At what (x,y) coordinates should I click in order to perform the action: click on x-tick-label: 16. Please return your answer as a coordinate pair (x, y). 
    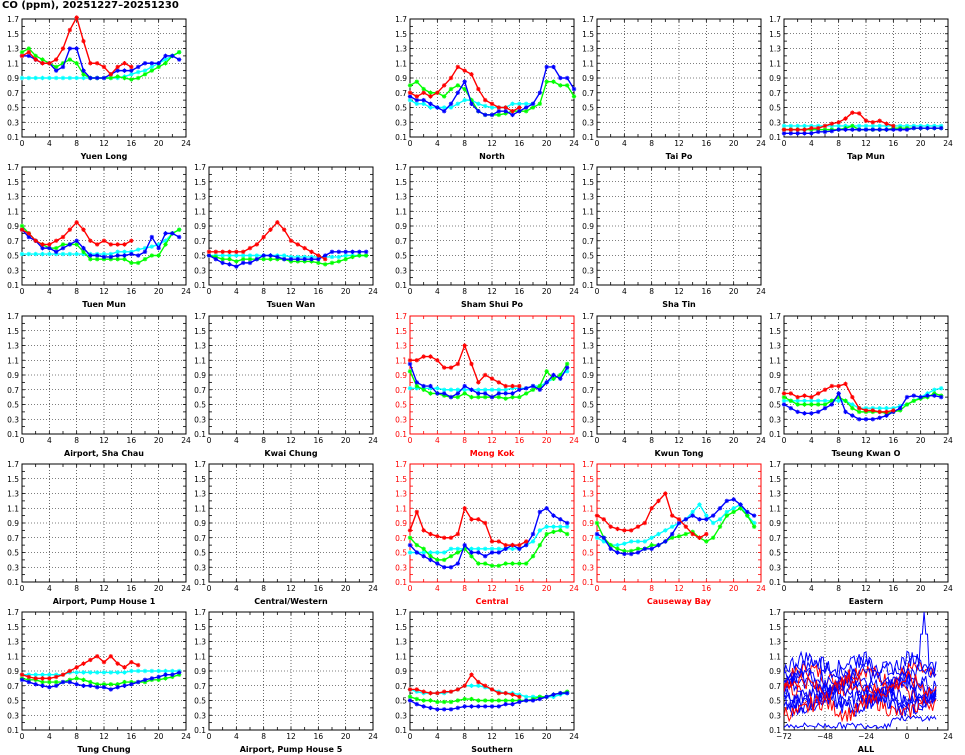
    Looking at the image, I should click on (520, 291).